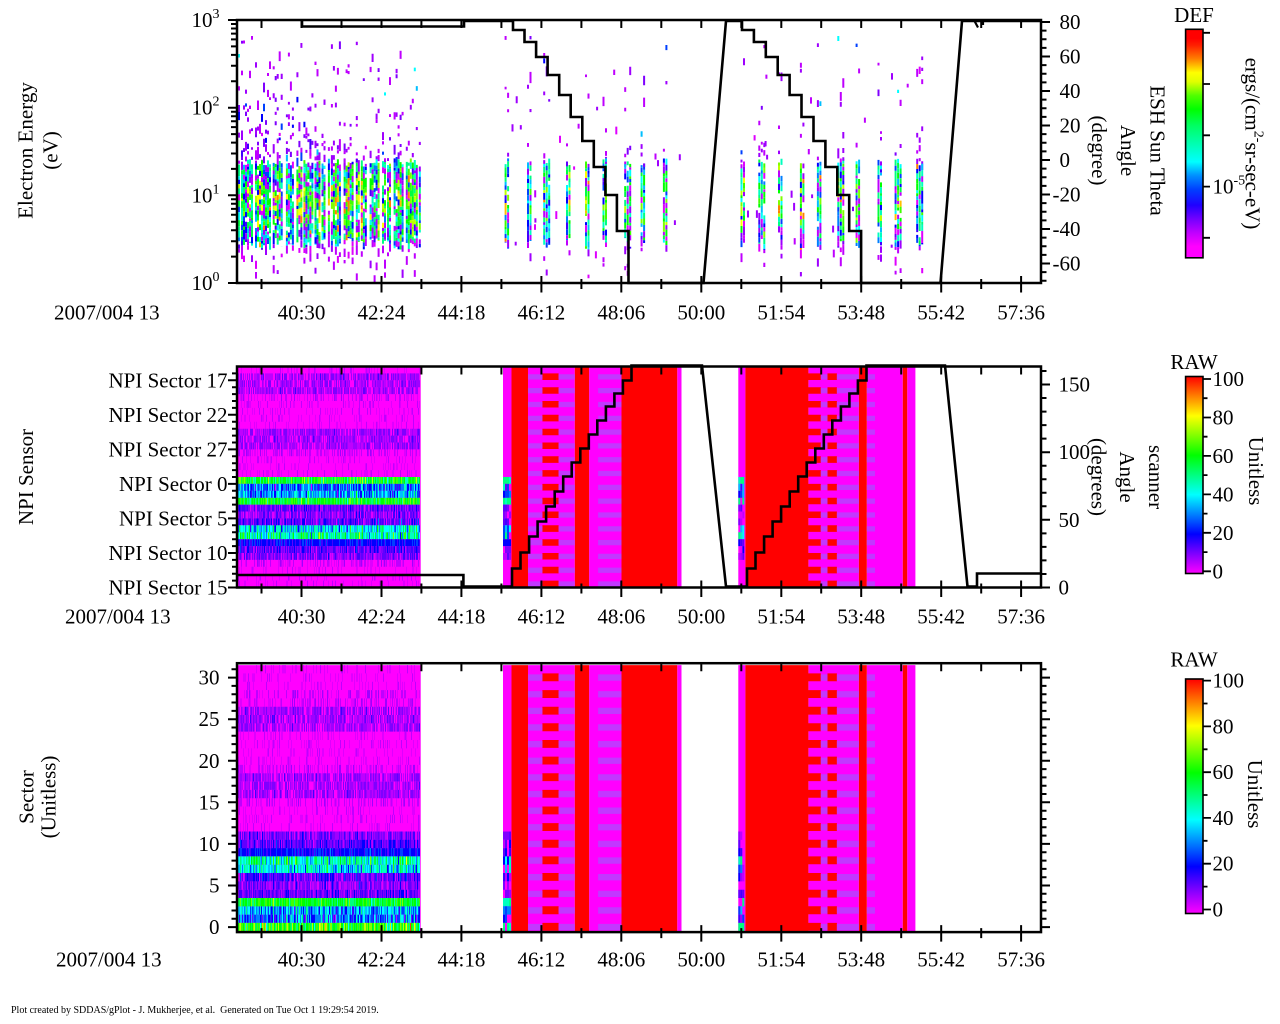 The width and height of the screenshot is (1280, 1024). Describe the element at coordinates (168, 380) in the screenshot. I see `svg-text: NPI Sector 17` at that location.